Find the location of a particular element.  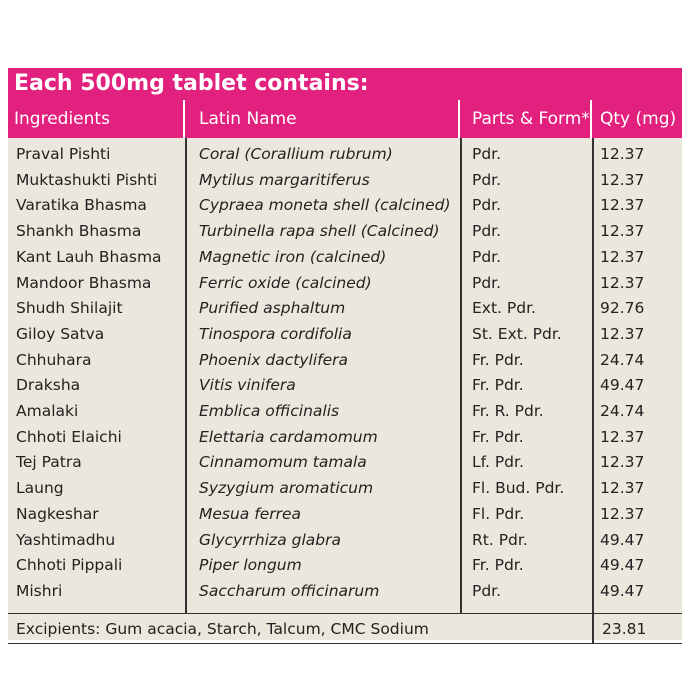

parts-form: Lf. Pdr. is located at coordinates (498, 462).